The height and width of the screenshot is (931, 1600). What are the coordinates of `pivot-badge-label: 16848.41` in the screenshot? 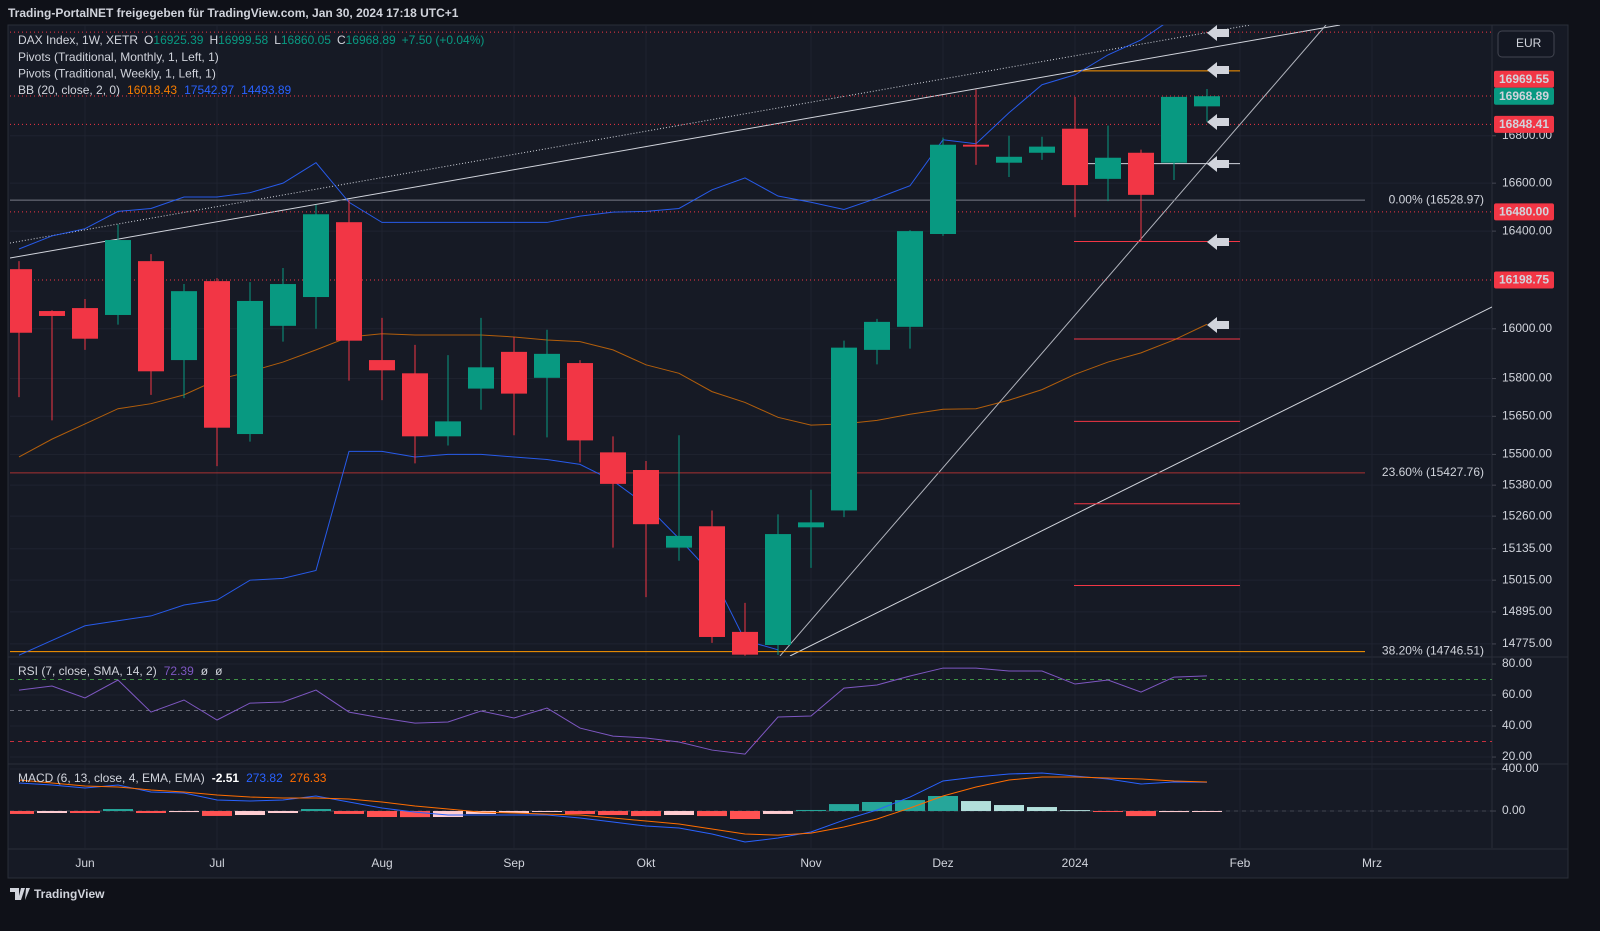 It's located at (1524, 124).